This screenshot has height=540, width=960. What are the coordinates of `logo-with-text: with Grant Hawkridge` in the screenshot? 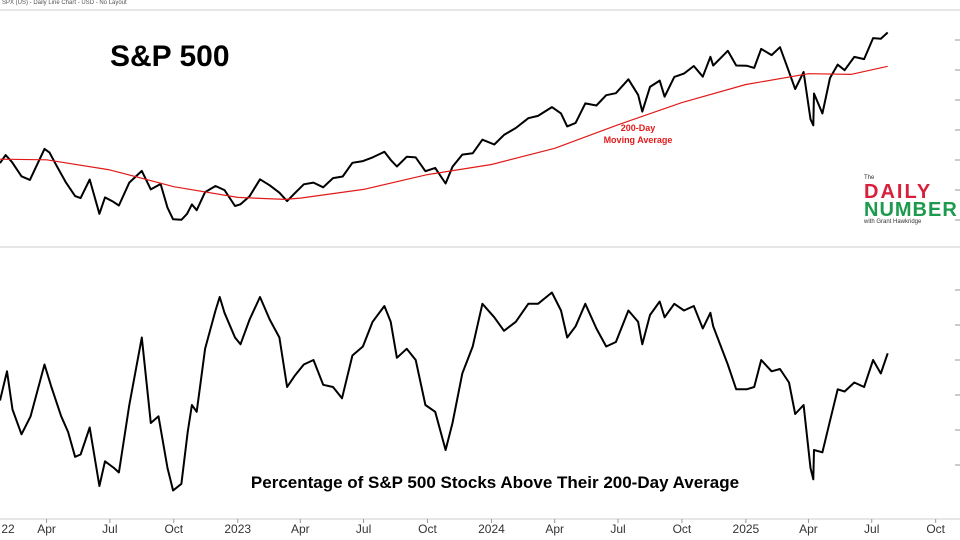 It's located at (893, 222).